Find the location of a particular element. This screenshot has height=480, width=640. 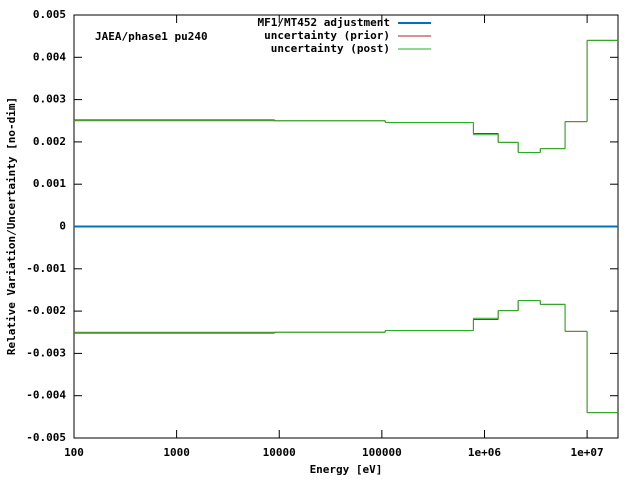

y-tick-label: 0.005 is located at coordinates (49, 14).